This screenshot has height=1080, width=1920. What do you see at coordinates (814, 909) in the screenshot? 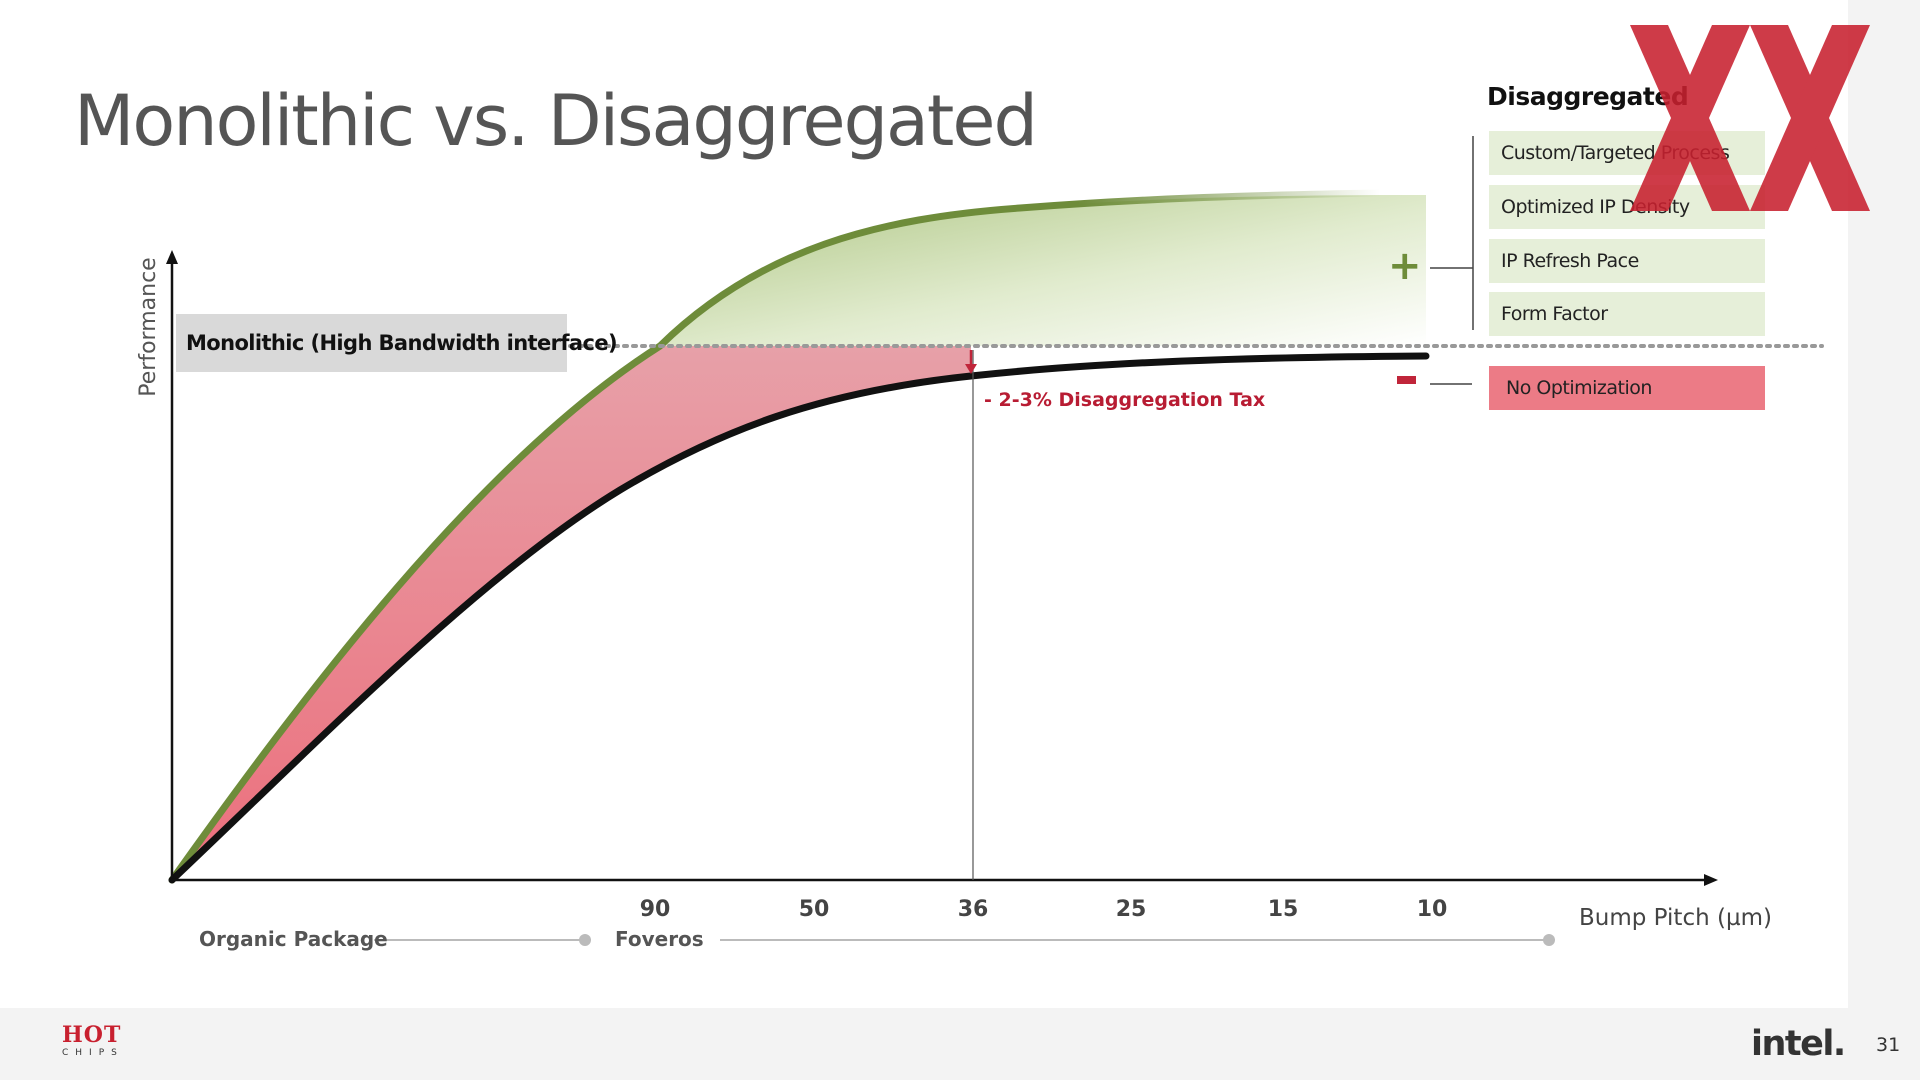
I see `x-tick: 50` at bounding box center [814, 909].